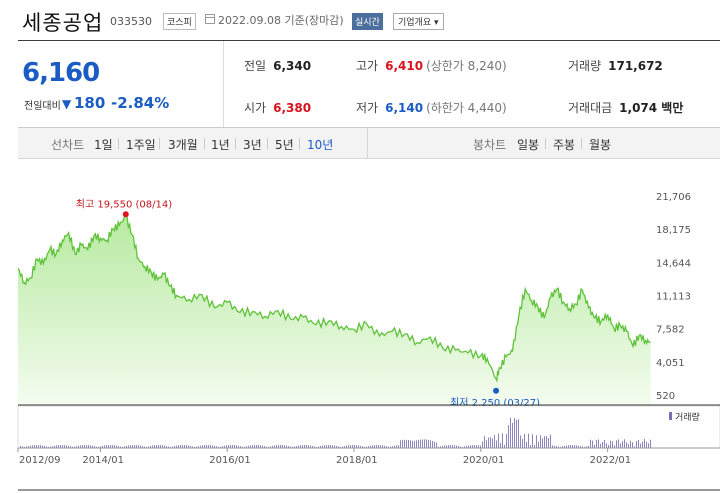 Image resolution: width=720 pixels, height=493 pixels. Describe the element at coordinates (284, 145) in the screenshot. I see `tab-5y: 5년` at that location.